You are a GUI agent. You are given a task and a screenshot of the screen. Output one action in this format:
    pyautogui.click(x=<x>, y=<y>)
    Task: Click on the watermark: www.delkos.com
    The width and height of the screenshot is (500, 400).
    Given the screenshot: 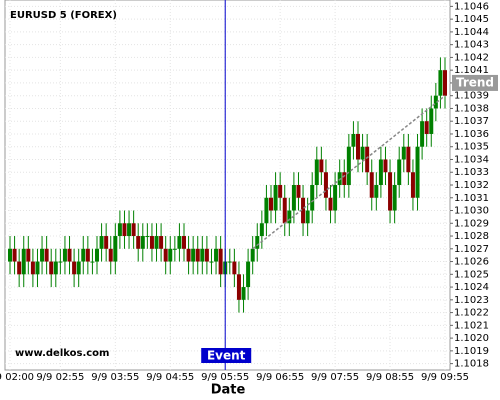 What is the action you would take?
    pyautogui.click(x=62, y=353)
    